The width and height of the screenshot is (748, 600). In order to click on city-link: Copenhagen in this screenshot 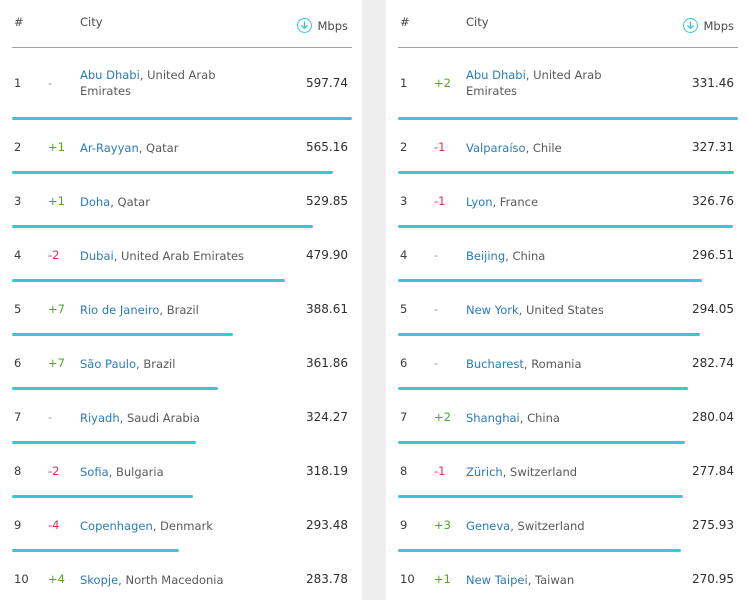, I will do `click(116, 526)`.